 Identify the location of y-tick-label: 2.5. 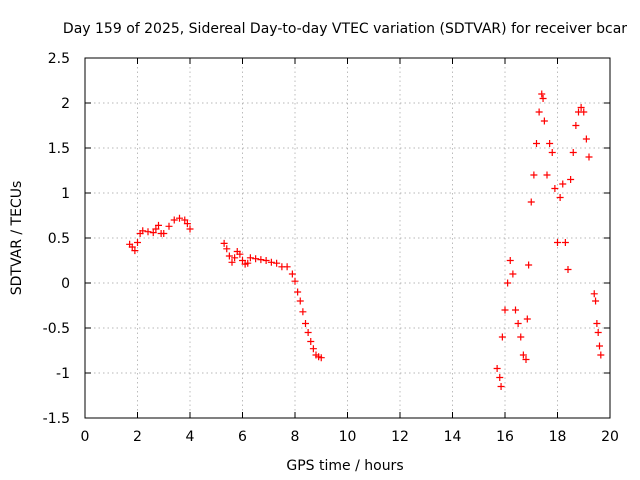
(59, 59).